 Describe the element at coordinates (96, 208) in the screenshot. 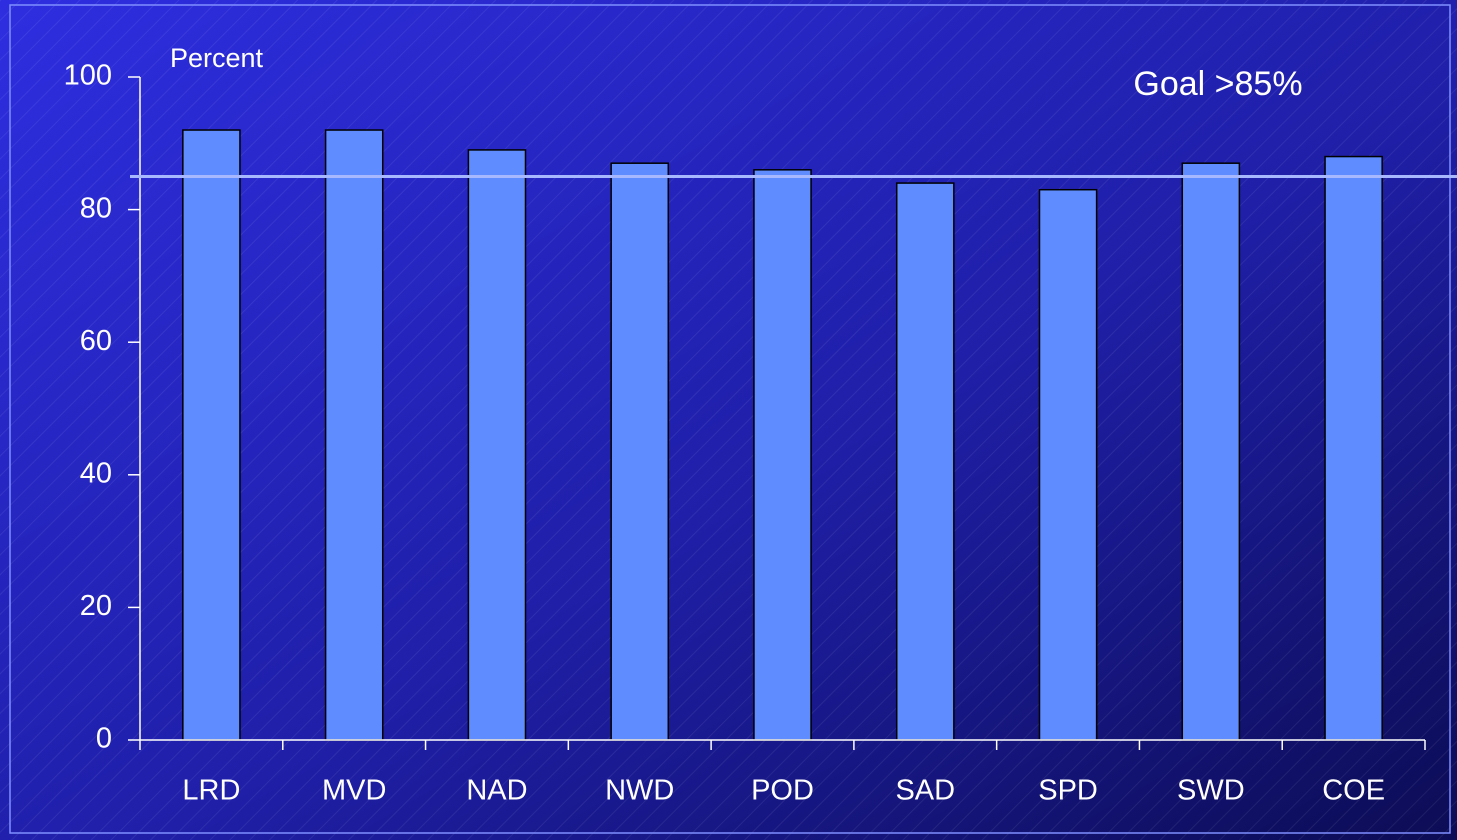

I see `y-tick-label: 80` at that location.